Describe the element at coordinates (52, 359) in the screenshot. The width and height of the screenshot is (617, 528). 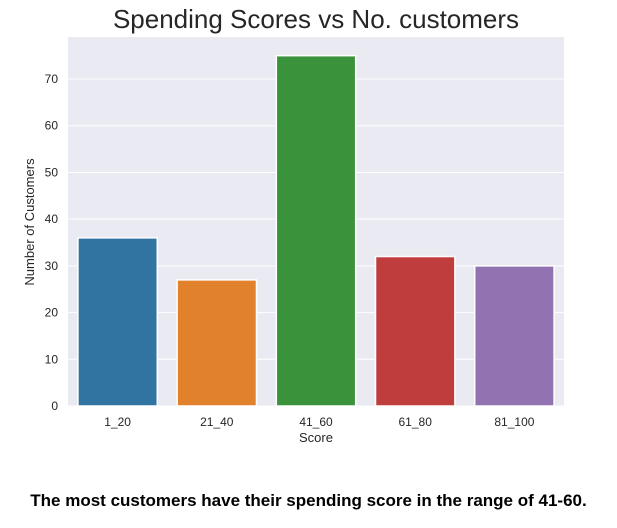
I see `y-tick-label: 10` at that location.